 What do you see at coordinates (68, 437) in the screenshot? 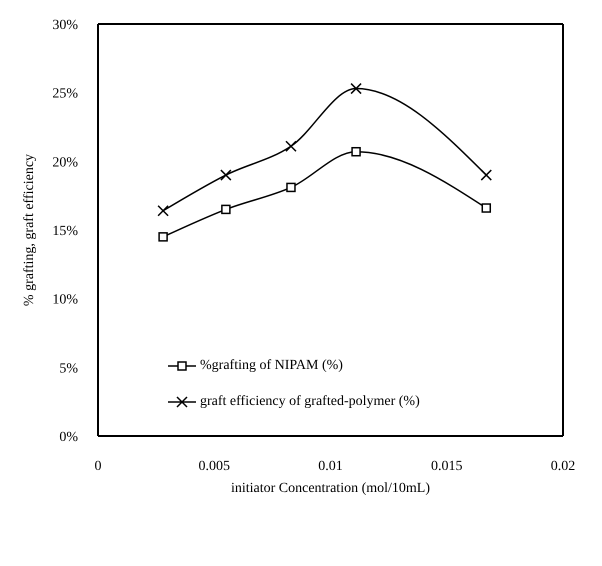
I see `y-tick-label: 0%` at bounding box center [68, 437].